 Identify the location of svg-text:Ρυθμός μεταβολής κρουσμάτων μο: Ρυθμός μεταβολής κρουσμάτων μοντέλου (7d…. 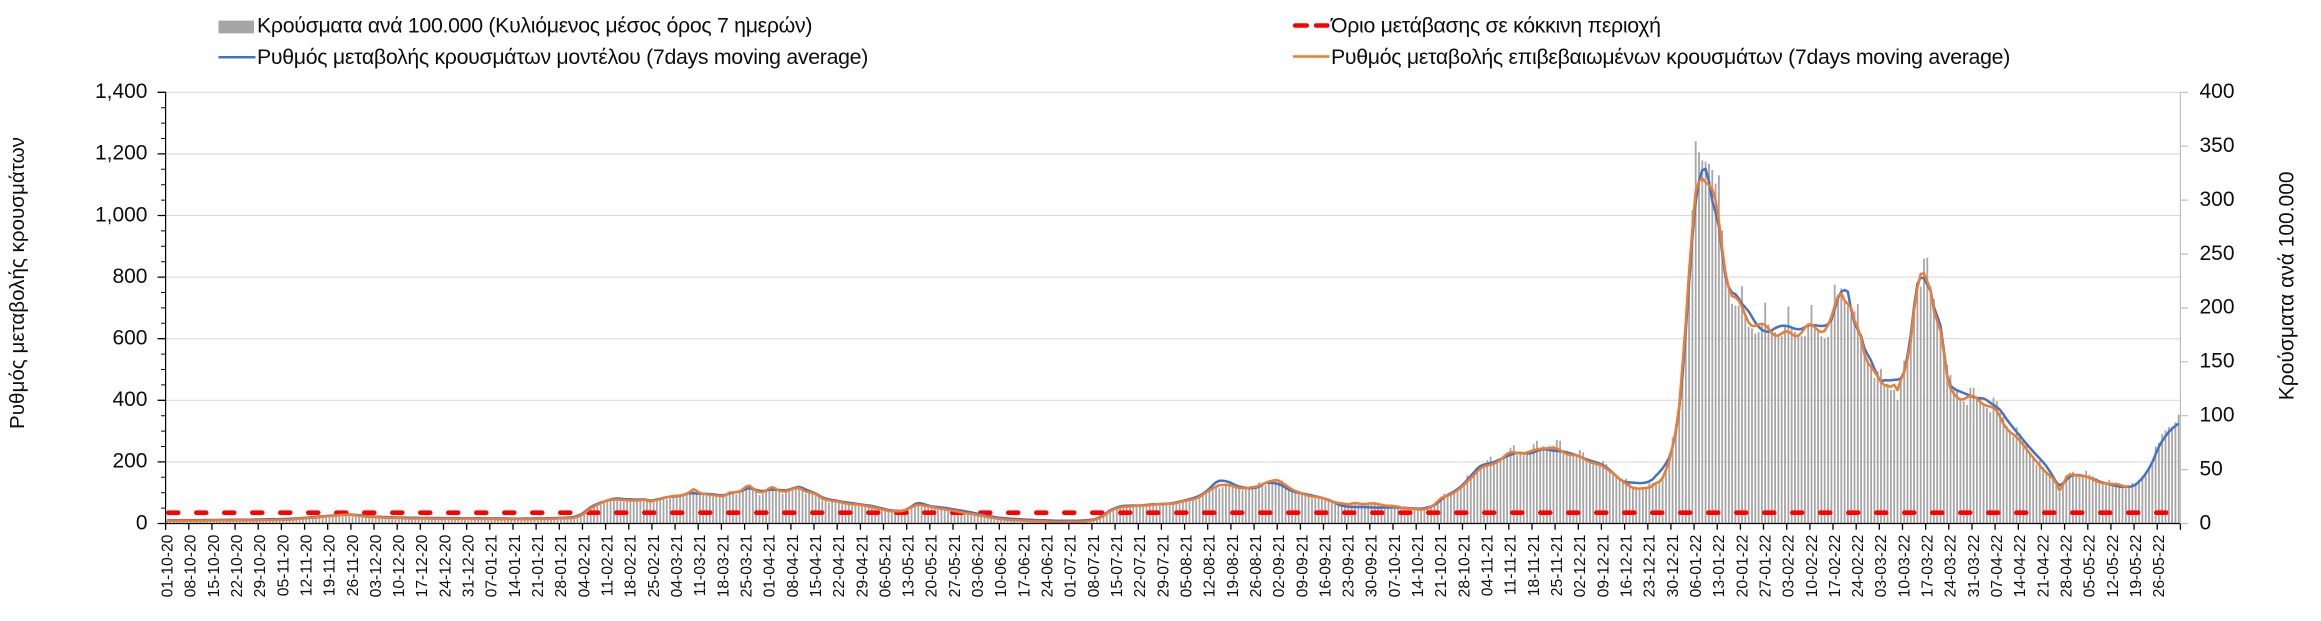
(562, 57).